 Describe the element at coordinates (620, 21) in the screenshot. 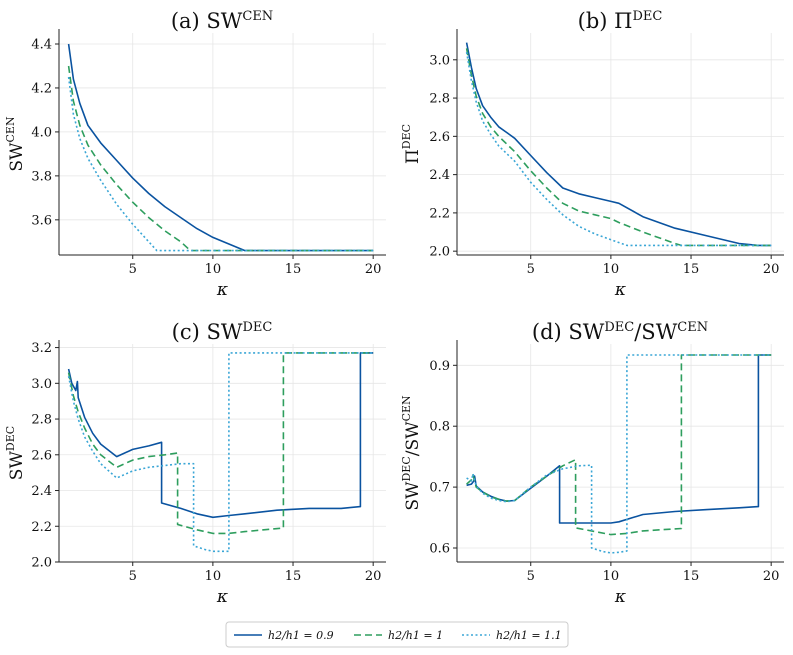

I see `chart-title: (b) ΠDEC​` at that location.